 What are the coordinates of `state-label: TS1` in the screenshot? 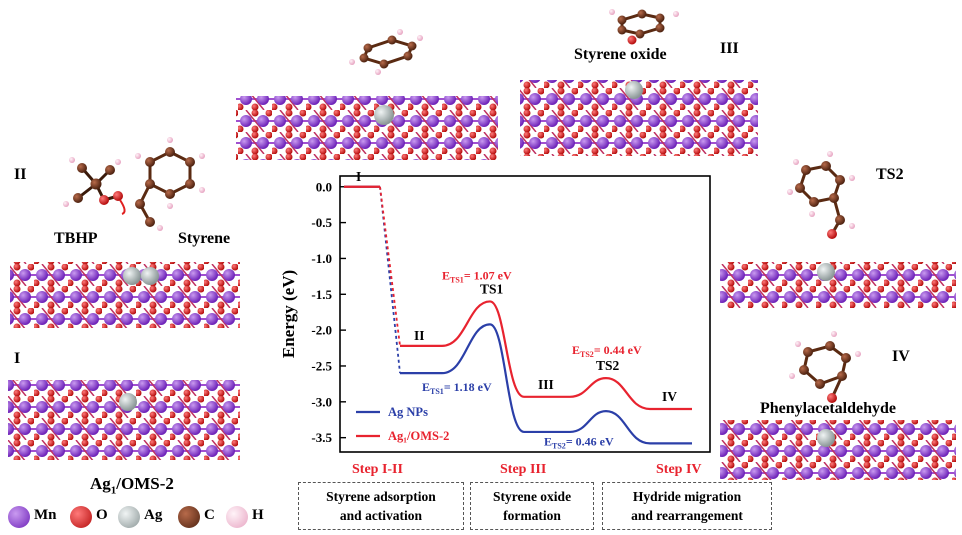 It's located at (492, 288).